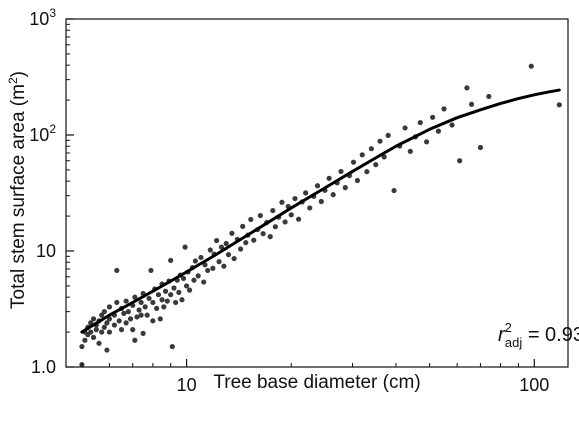  Describe the element at coordinates (550, 335) in the screenshot. I see `annotation-value: = 0.93` at that location.